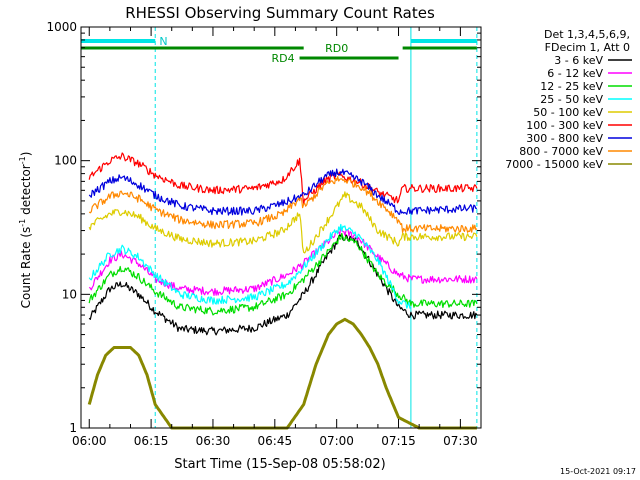 Image resolution: width=640 pixels, height=480 pixels. What do you see at coordinates (564, 125) in the screenshot?
I see `legend-entry-label: 100 - 300 keV` at bounding box center [564, 125].